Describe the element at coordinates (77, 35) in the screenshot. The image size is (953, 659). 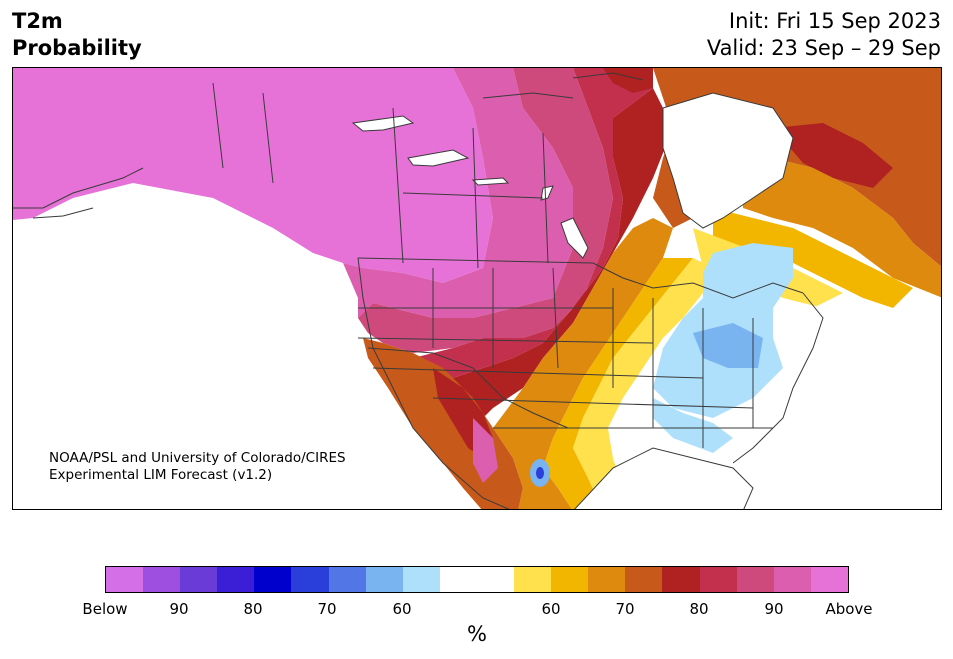
I see `map-title: T2m Probability` at that location.